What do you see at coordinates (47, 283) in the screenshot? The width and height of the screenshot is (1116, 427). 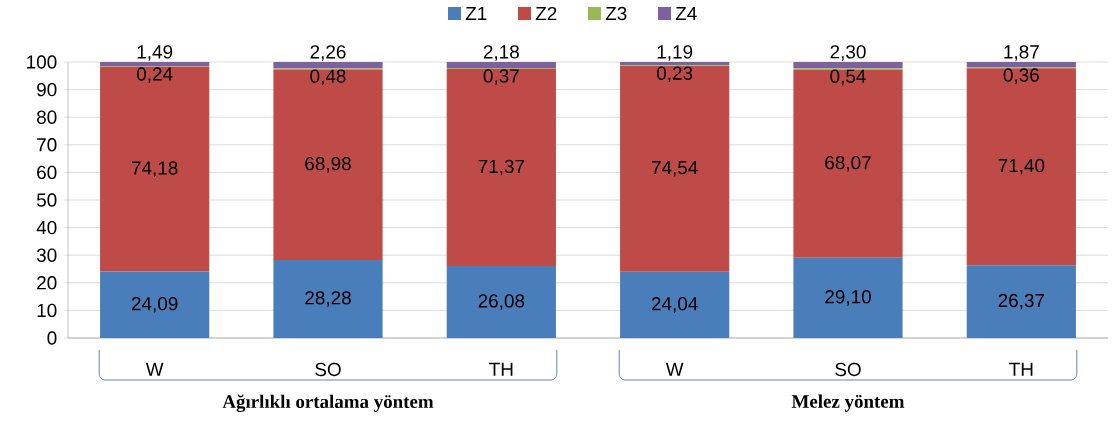 I see `y-tick-label: 20` at bounding box center [47, 283].